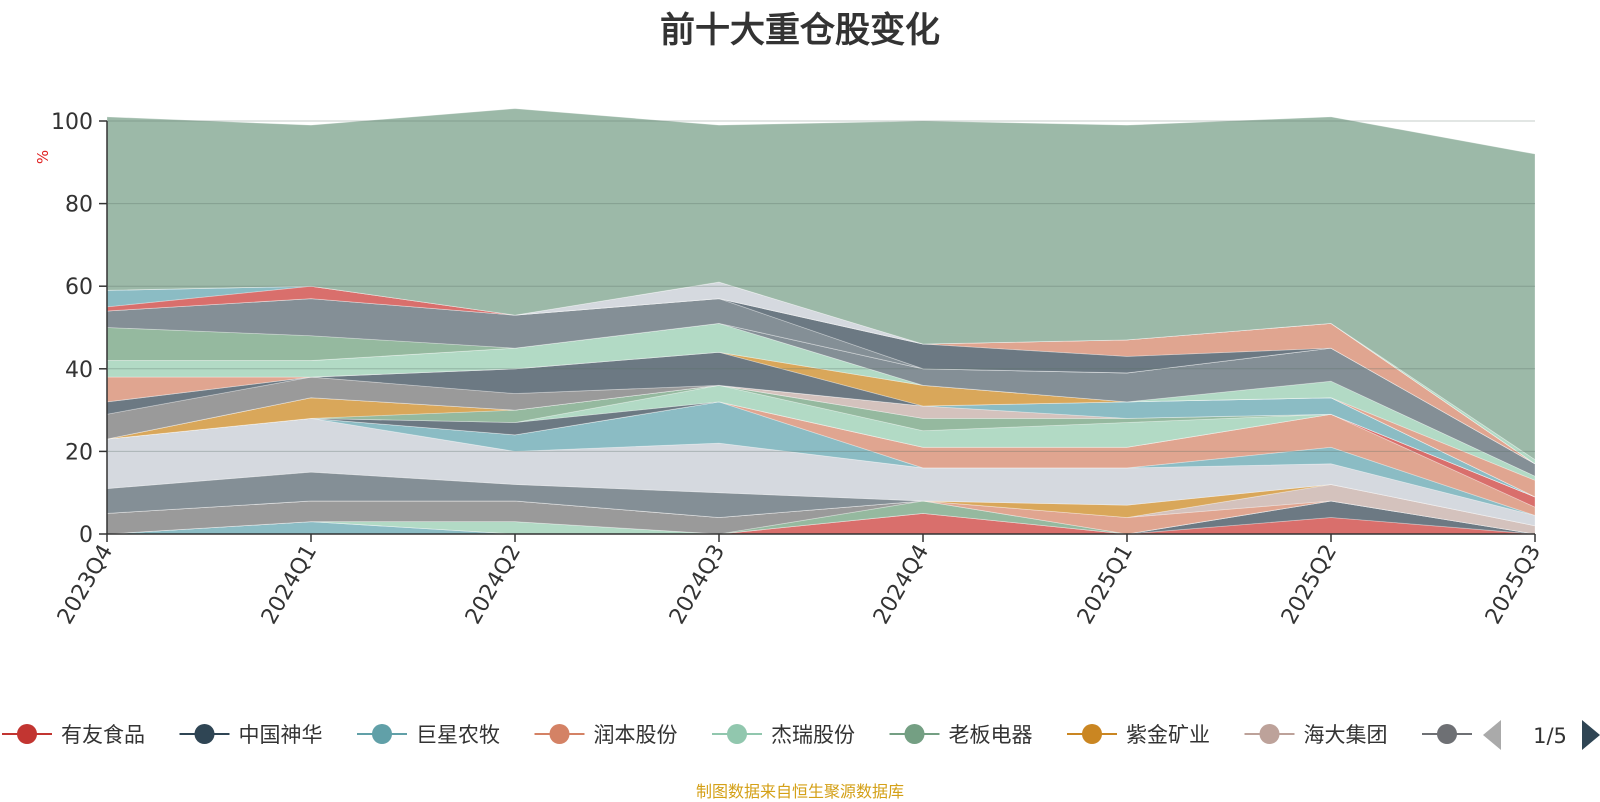 This screenshot has width=1600, height=802. I want to click on x-tick-label: 2025Q3, so click(1513, 585).